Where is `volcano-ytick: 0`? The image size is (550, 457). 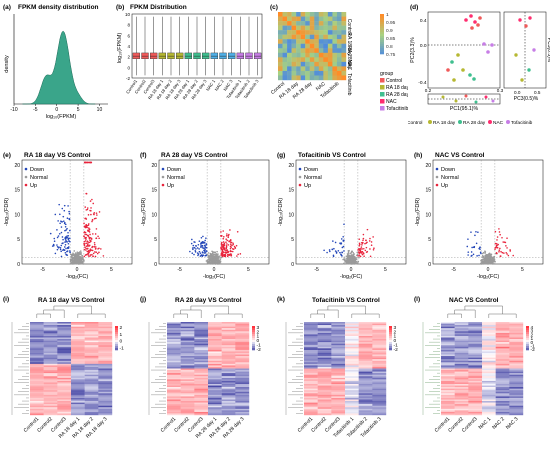
volcano-ytick: 0 is located at coordinates (292, 265).